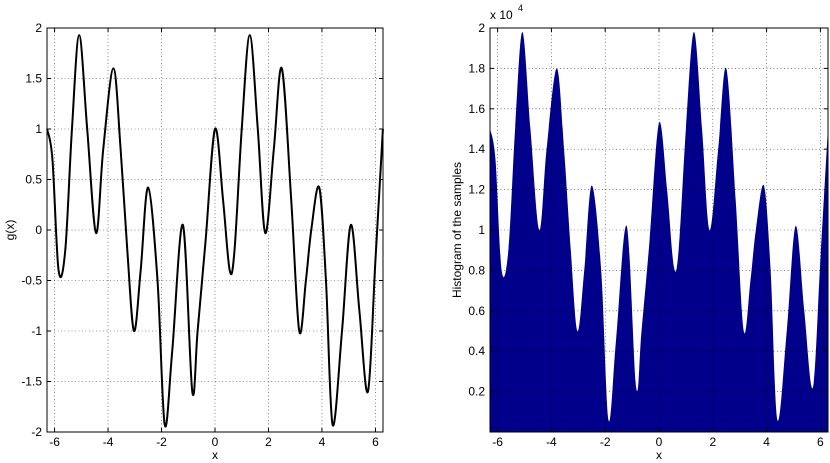 This screenshot has width=830, height=463. I want to click on y-axis-label: g(x), so click(10, 230).